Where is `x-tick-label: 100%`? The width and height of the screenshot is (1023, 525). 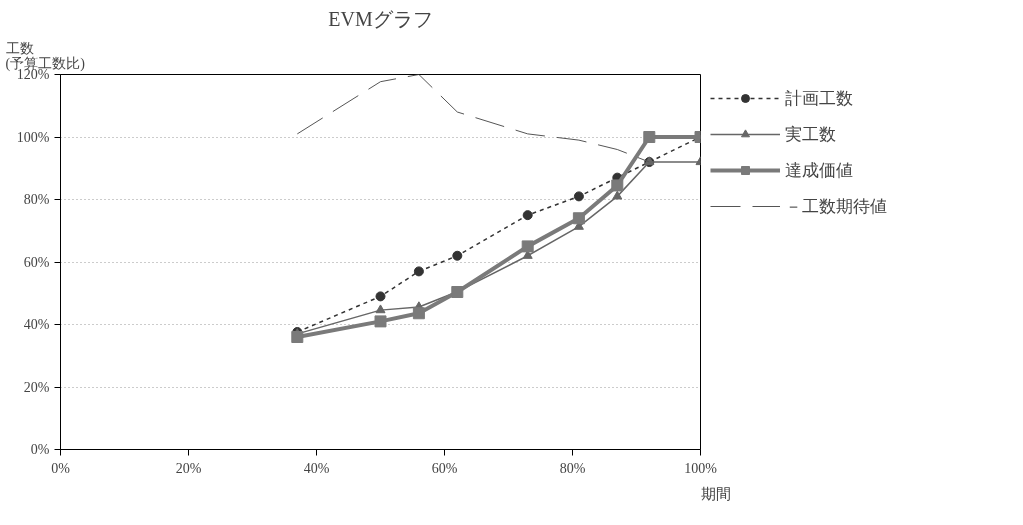
x-tick-label: 100% is located at coordinates (701, 468).